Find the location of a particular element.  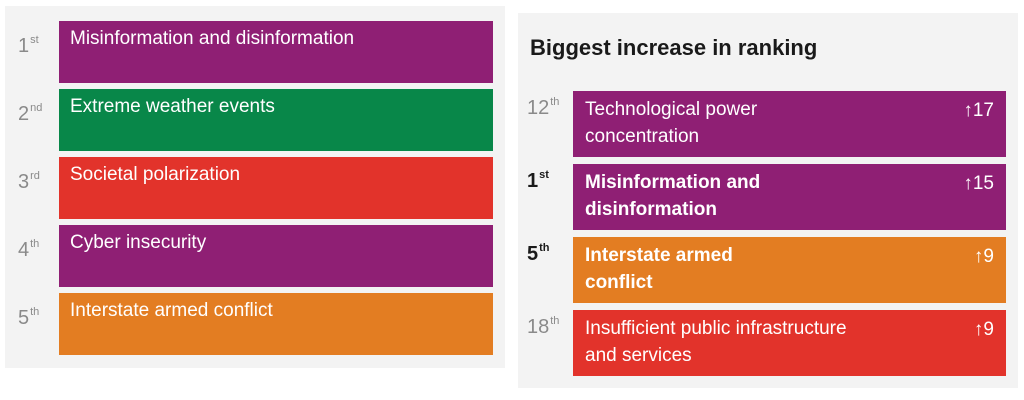

increase-label-1: Misinformation and is located at coordinates (673, 182).